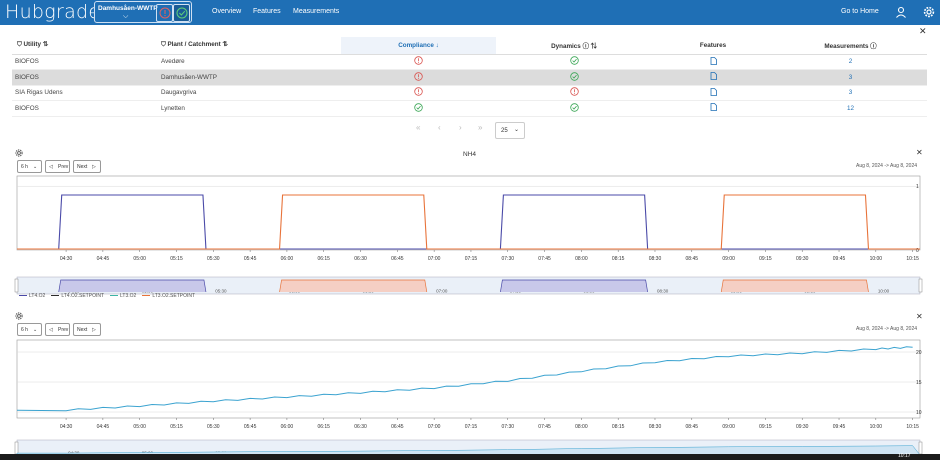 The image size is (940, 460). What do you see at coordinates (442, 291) in the screenshot?
I see `navigator-tick-label: 07:00` at bounding box center [442, 291].